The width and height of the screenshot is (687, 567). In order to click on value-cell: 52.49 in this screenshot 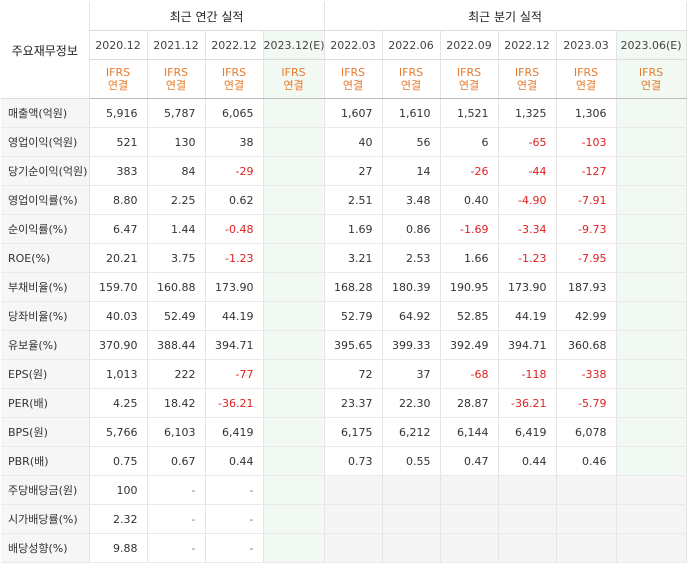, I will do `click(176, 316)`.